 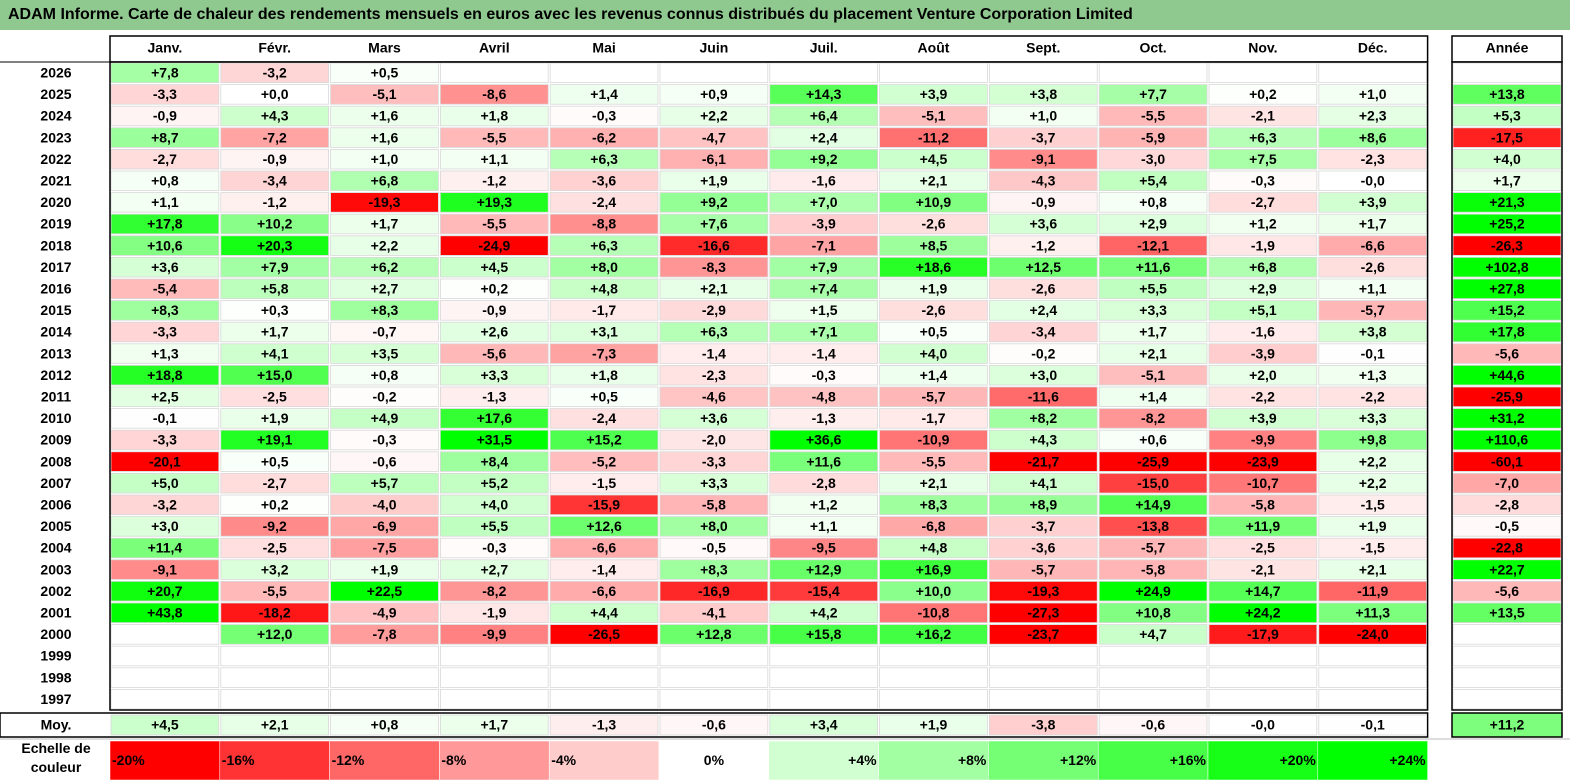 What do you see at coordinates (275, 332) in the screenshot?
I see `cell-value: +1,7` at bounding box center [275, 332].